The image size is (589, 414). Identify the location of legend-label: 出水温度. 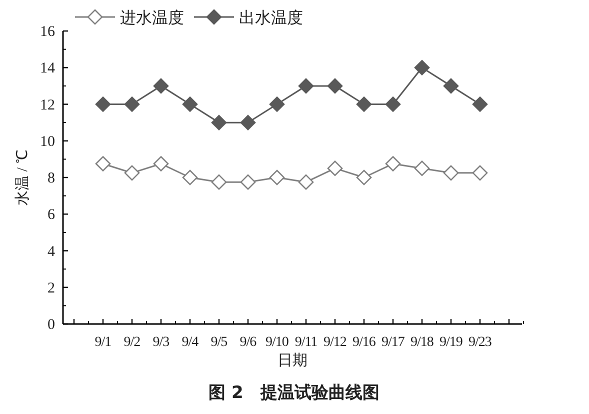
(271, 18).